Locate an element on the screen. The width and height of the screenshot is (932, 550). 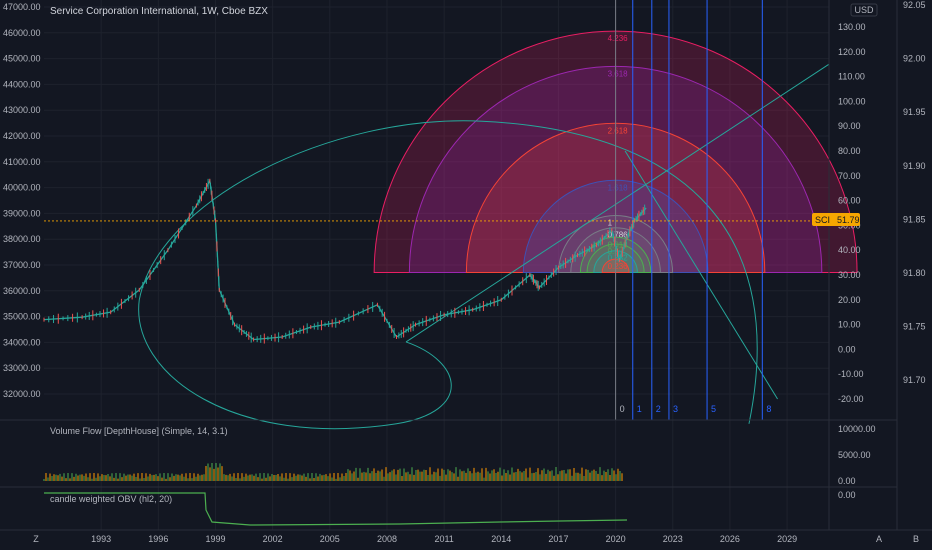
left-axis-tick: 43000.00 is located at coordinates (22, 110).